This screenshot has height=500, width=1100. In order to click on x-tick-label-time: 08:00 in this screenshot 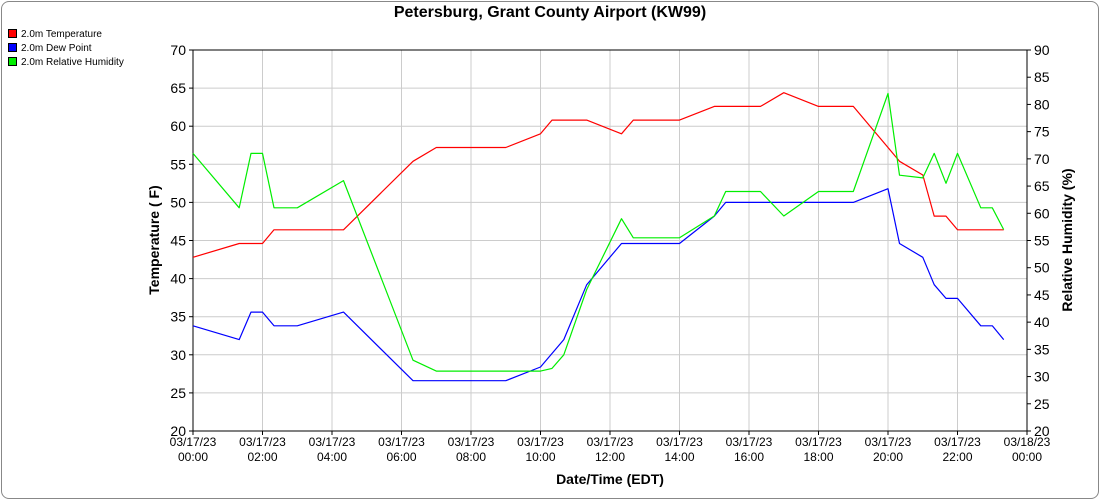, I will do `click(471, 457)`.